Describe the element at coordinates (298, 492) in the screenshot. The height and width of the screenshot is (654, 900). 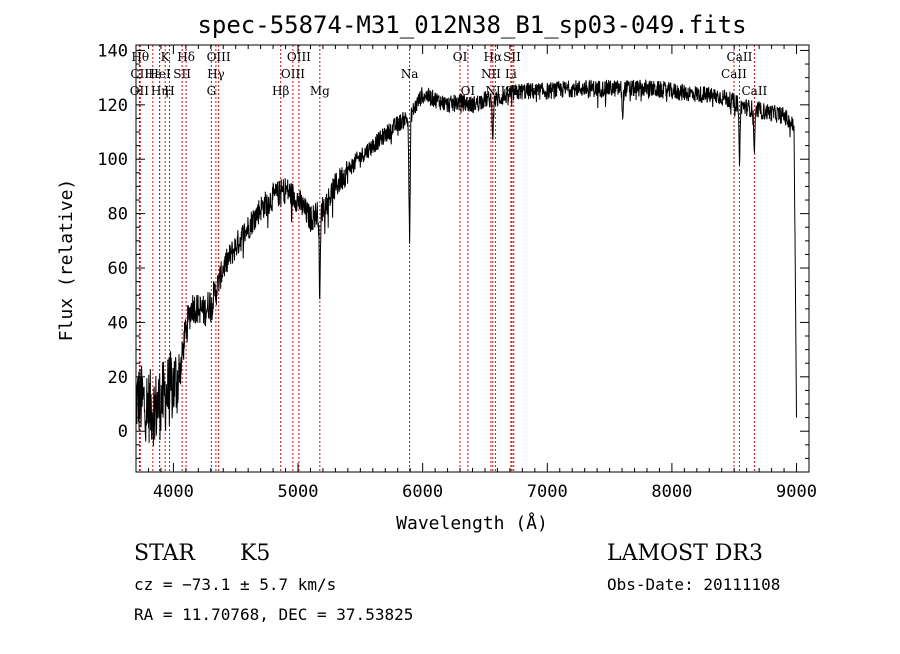
I see `x-tick-label: 5000` at that location.